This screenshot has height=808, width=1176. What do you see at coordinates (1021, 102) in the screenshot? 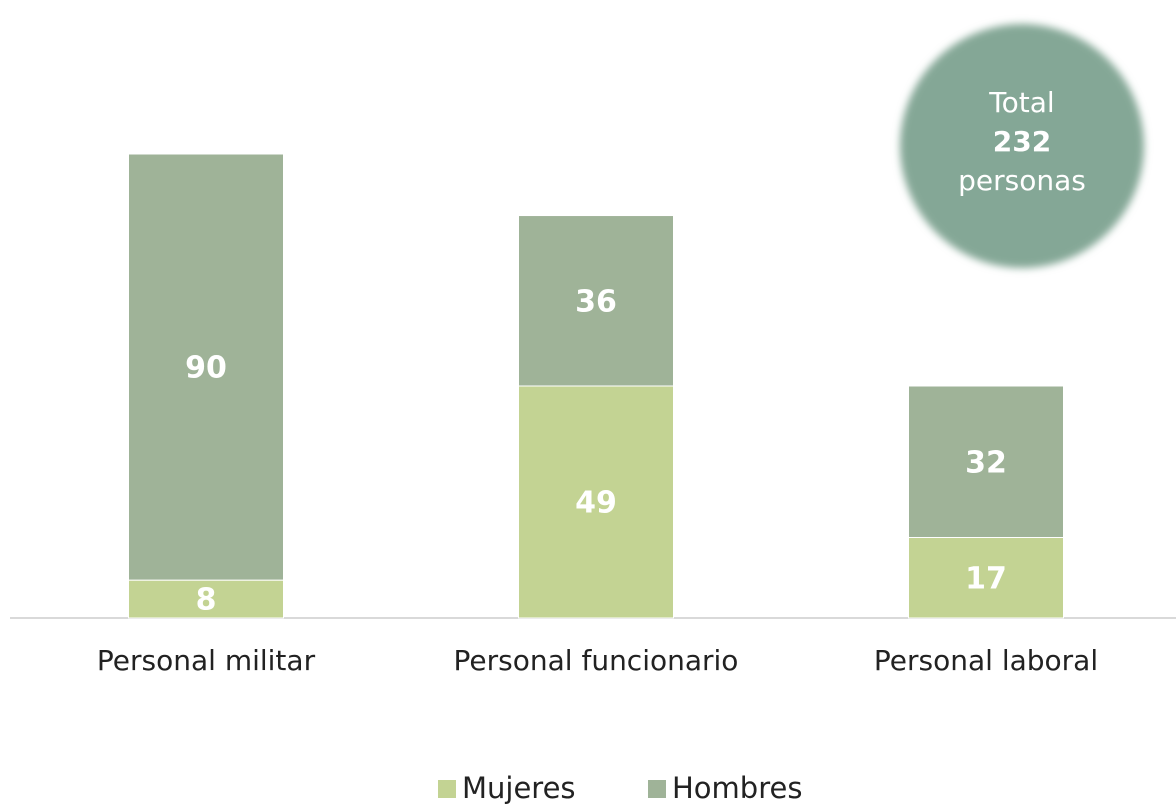
I see `total-text: Total` at bounding box center [1021, 102].